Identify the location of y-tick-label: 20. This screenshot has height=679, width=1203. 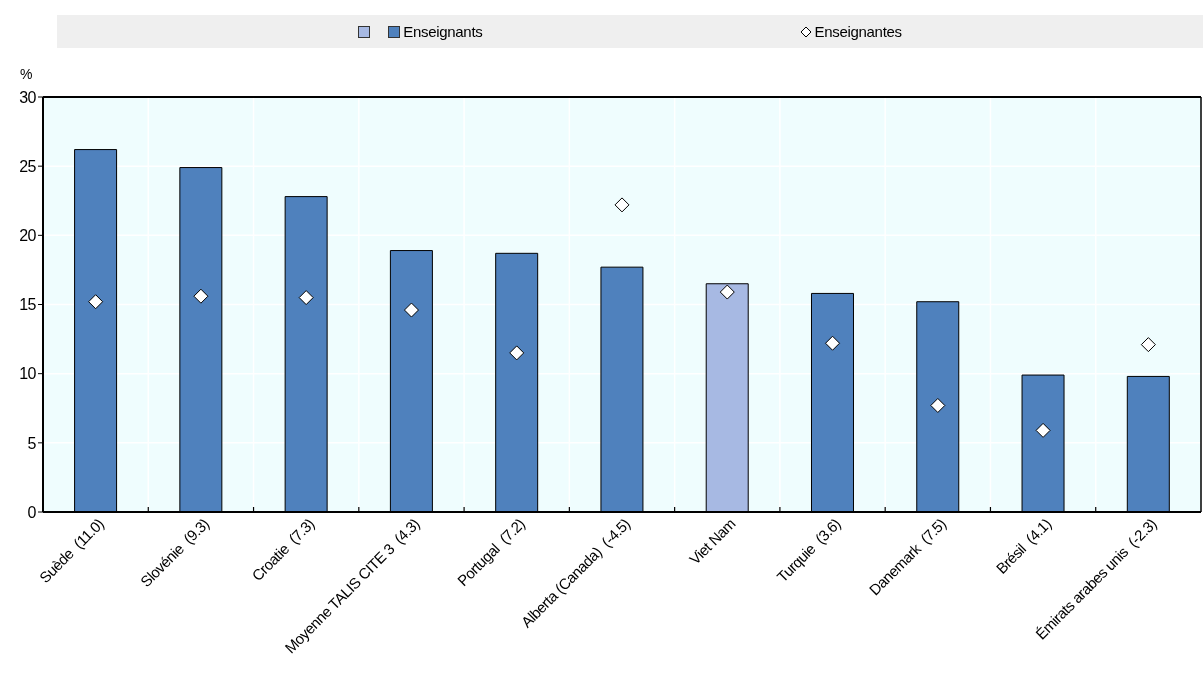
(28, 236).